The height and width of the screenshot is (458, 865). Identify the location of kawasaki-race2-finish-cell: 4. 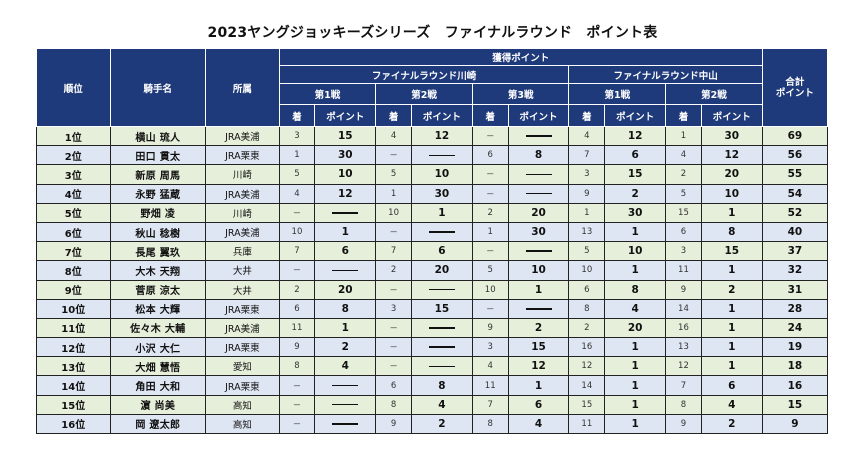
(393, 136).